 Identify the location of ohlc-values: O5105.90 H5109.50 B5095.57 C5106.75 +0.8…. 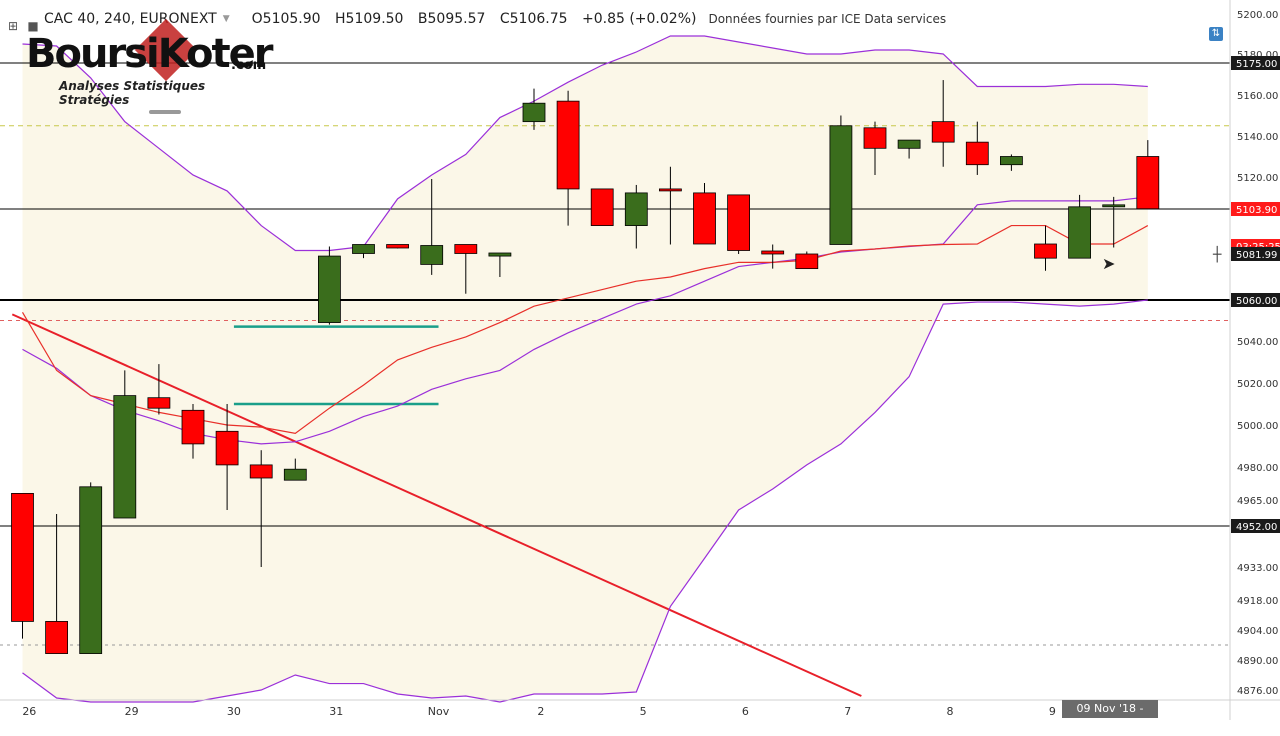
(479, 19).